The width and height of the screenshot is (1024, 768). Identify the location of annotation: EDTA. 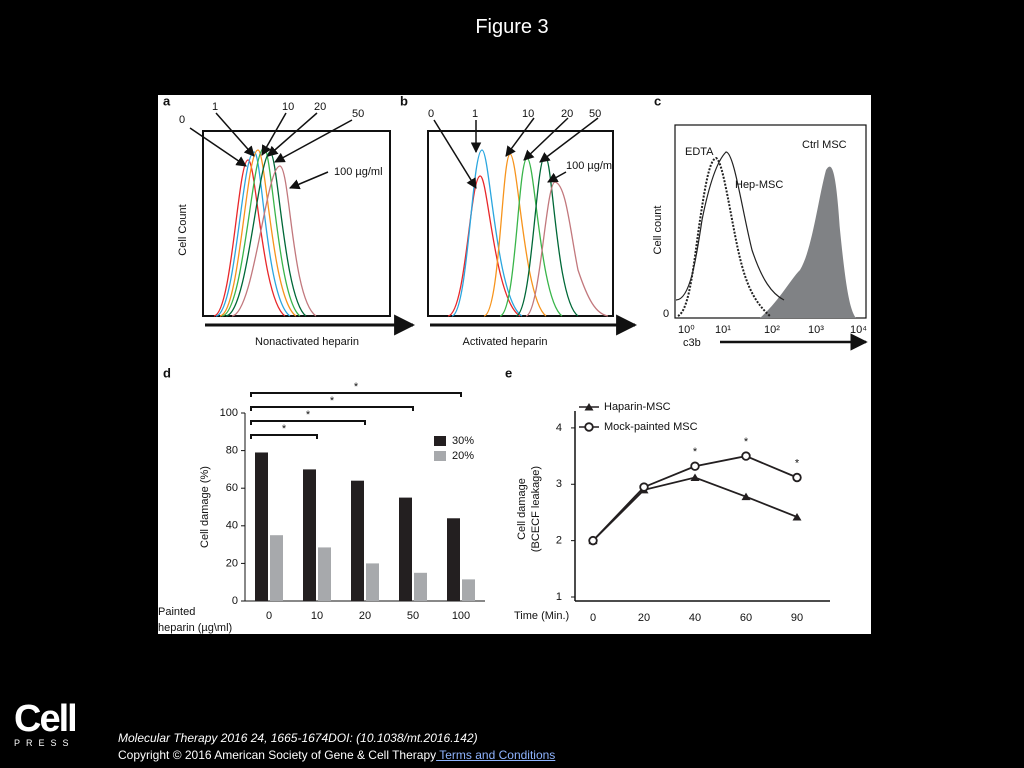
(699, 152).